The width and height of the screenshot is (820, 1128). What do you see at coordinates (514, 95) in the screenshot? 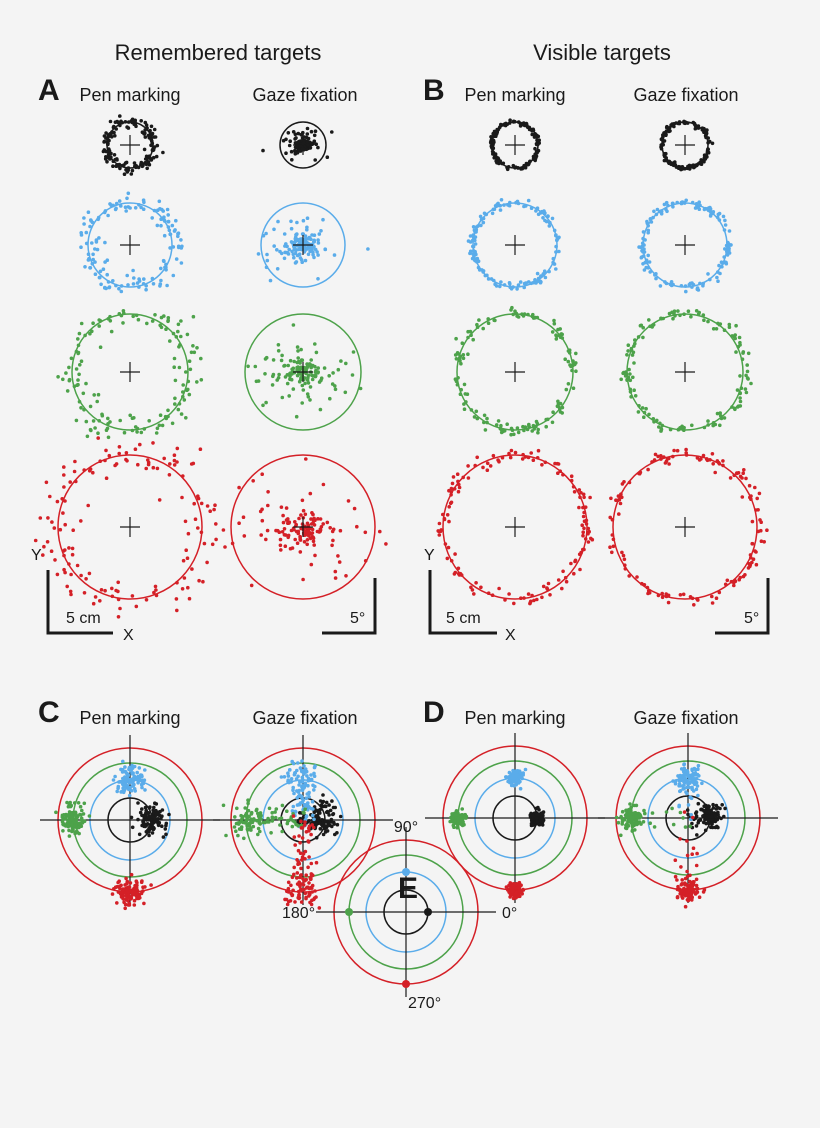
I see `panel-b-col1: Pen marking` at bounding box center [514, 95].